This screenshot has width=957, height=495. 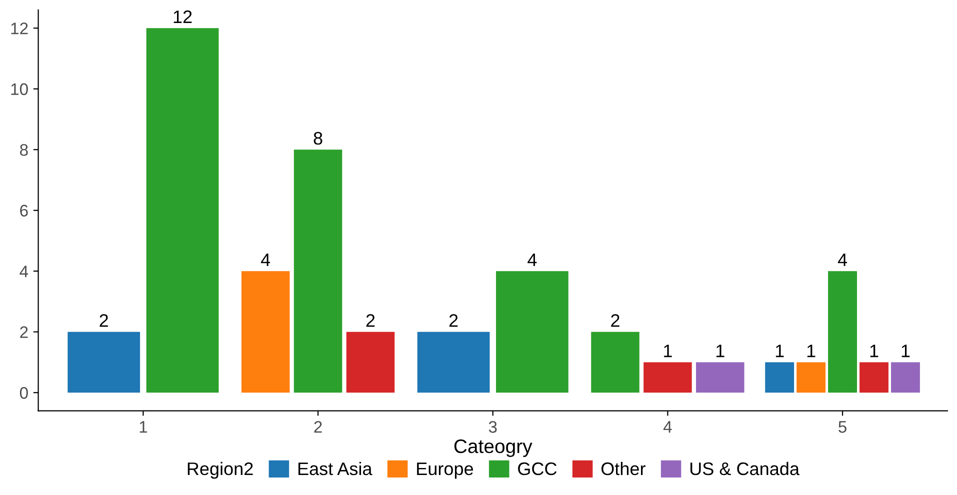 I want to click on x-axis-title: Cateogry, so click(x=493, y=448).